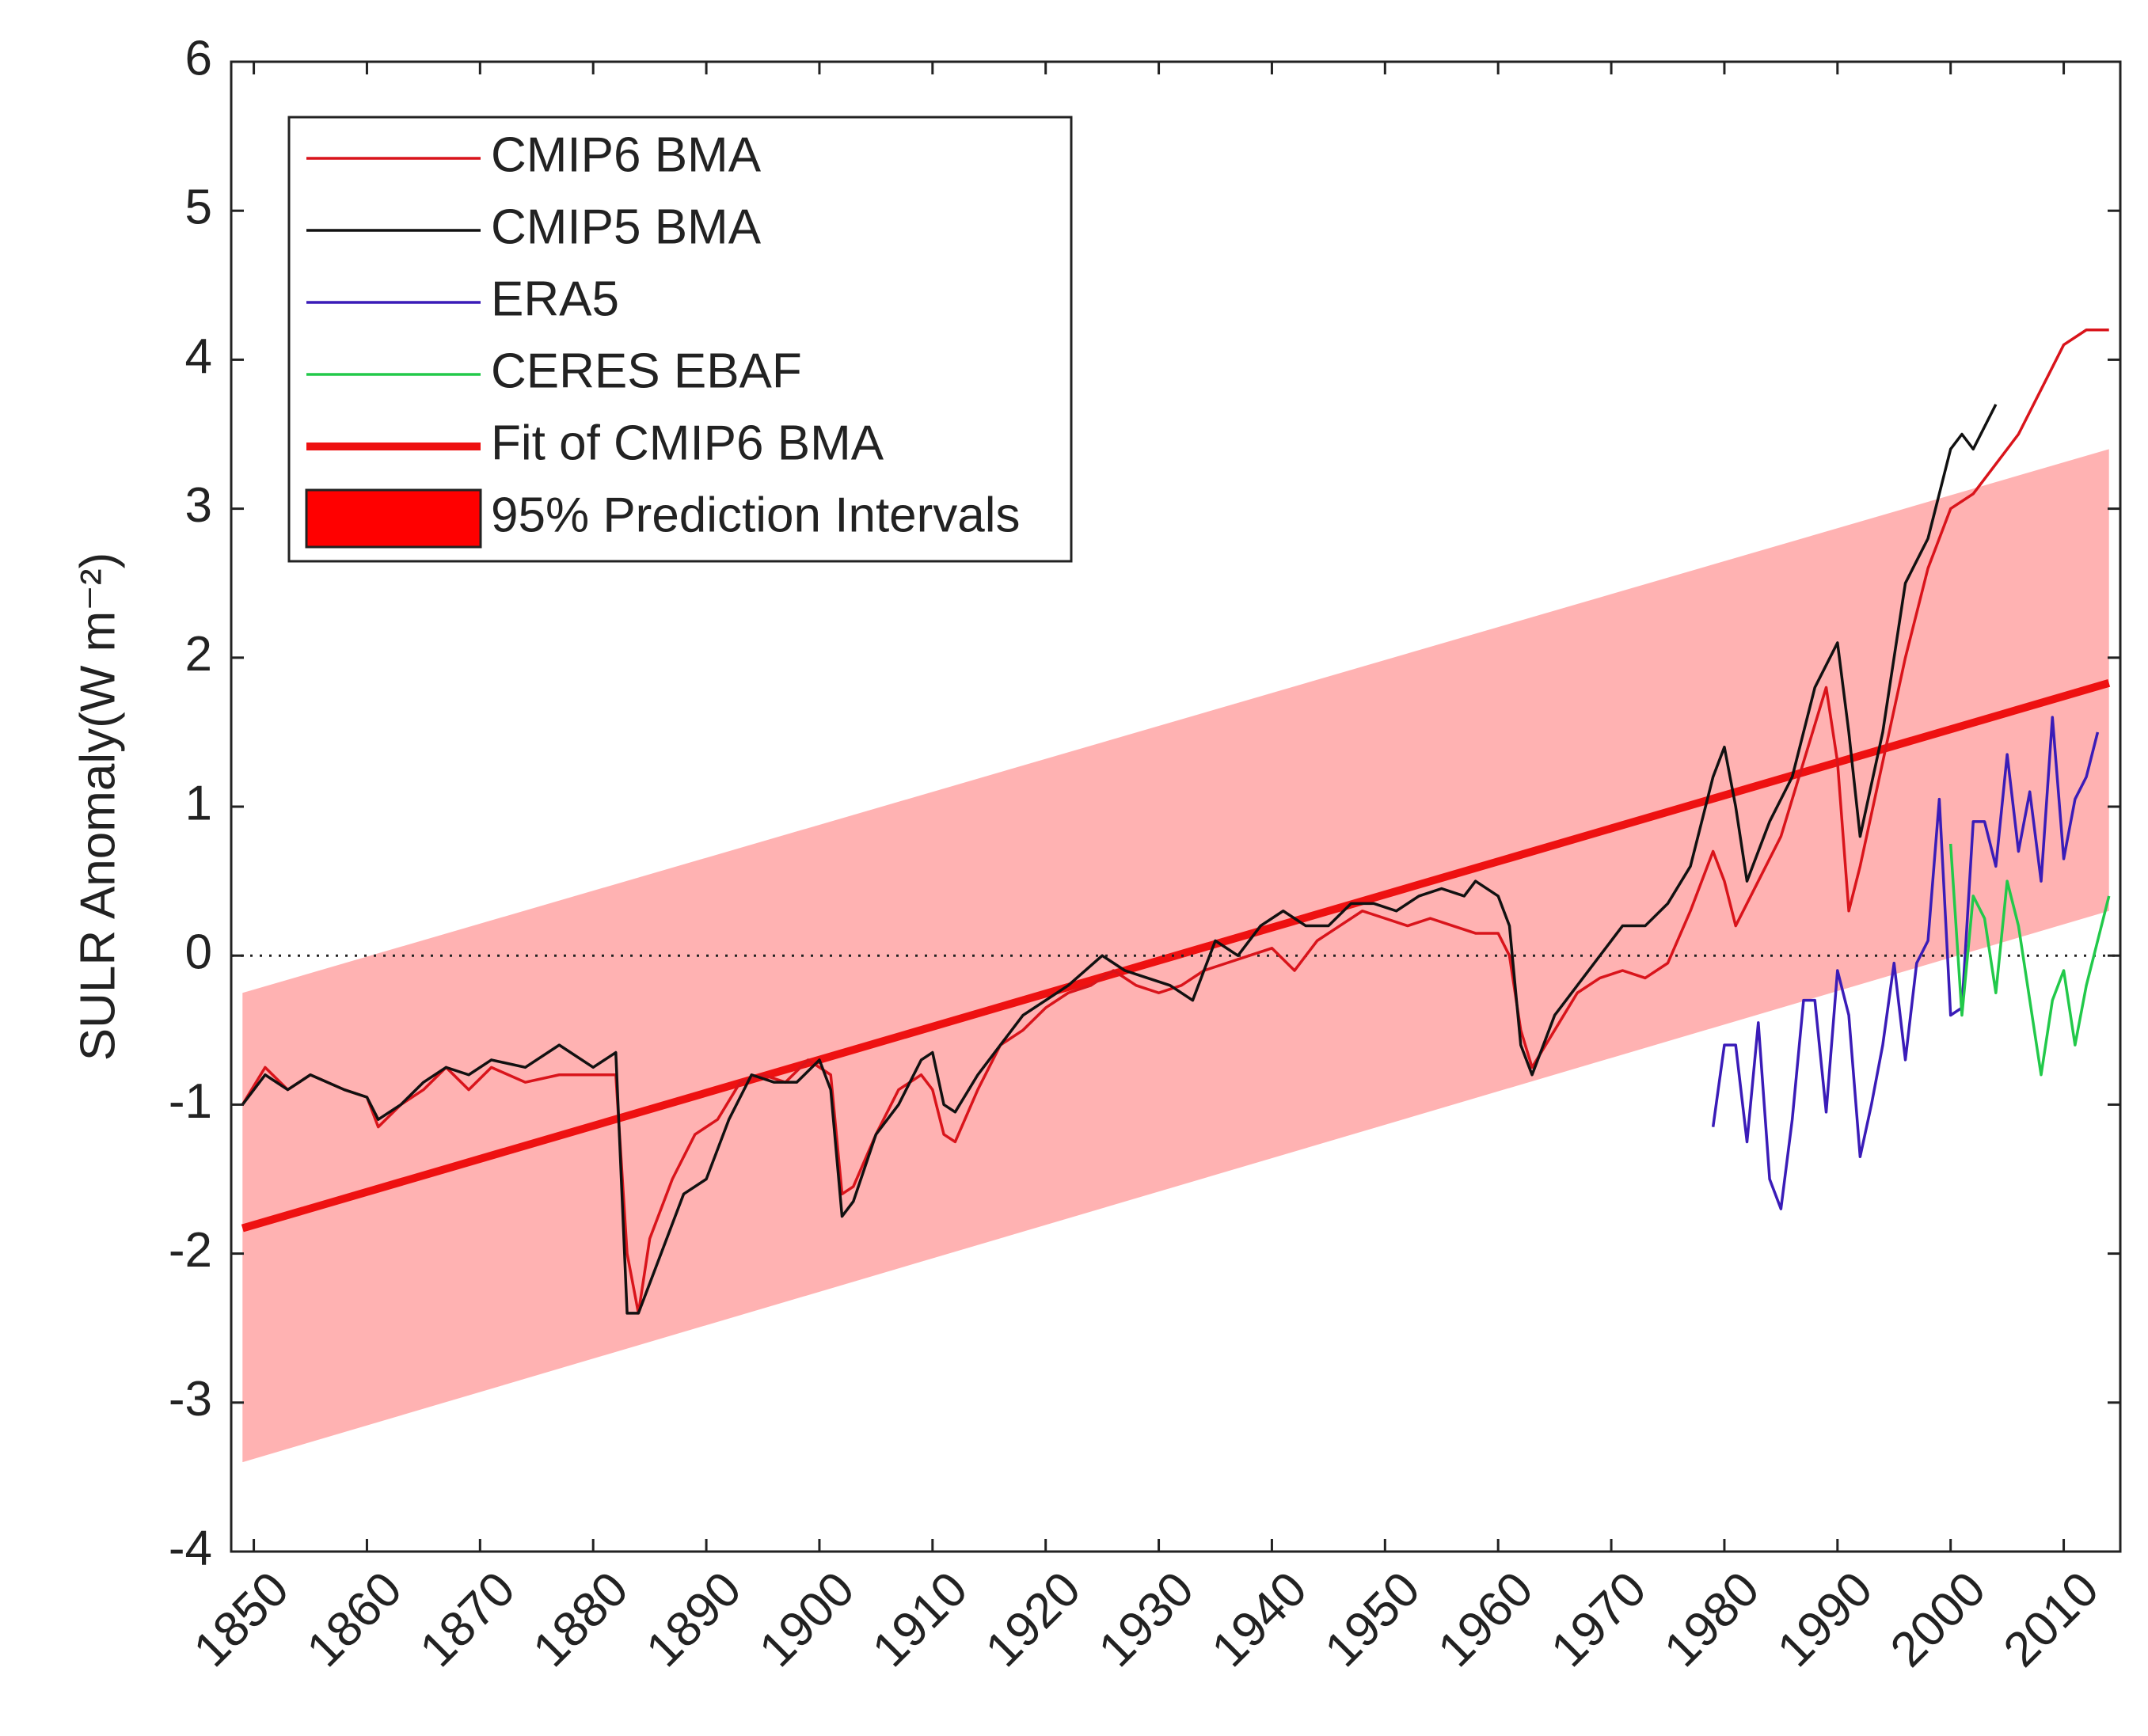 The image size is (2148, 1736). I want to click on y-tick-label: -4, so click(190, 1548).